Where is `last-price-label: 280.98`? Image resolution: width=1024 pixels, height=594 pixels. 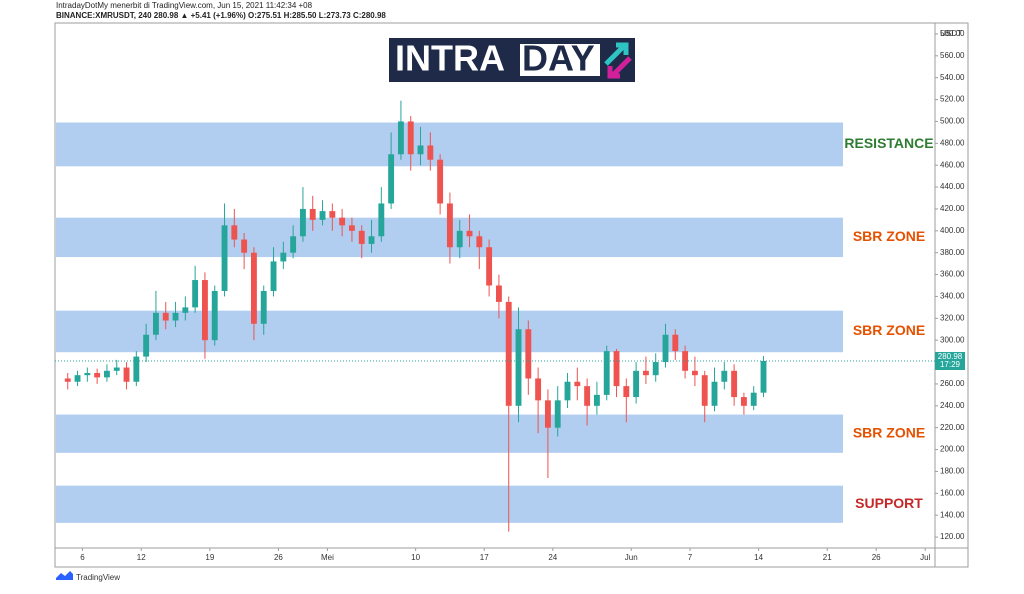
last-price-label: 280.98 is located at coordinates (950, 356).